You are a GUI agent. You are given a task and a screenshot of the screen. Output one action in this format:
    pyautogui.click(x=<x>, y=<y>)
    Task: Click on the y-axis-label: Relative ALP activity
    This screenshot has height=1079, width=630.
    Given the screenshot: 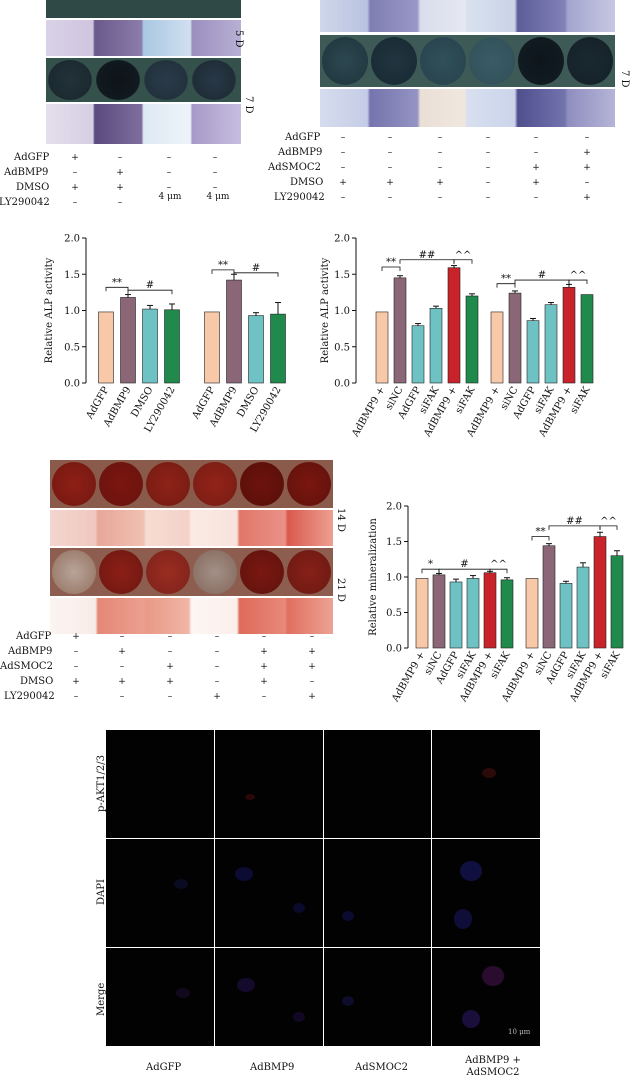 What is the action you would take?
    pyautogui.click(x=49, y=310)
    